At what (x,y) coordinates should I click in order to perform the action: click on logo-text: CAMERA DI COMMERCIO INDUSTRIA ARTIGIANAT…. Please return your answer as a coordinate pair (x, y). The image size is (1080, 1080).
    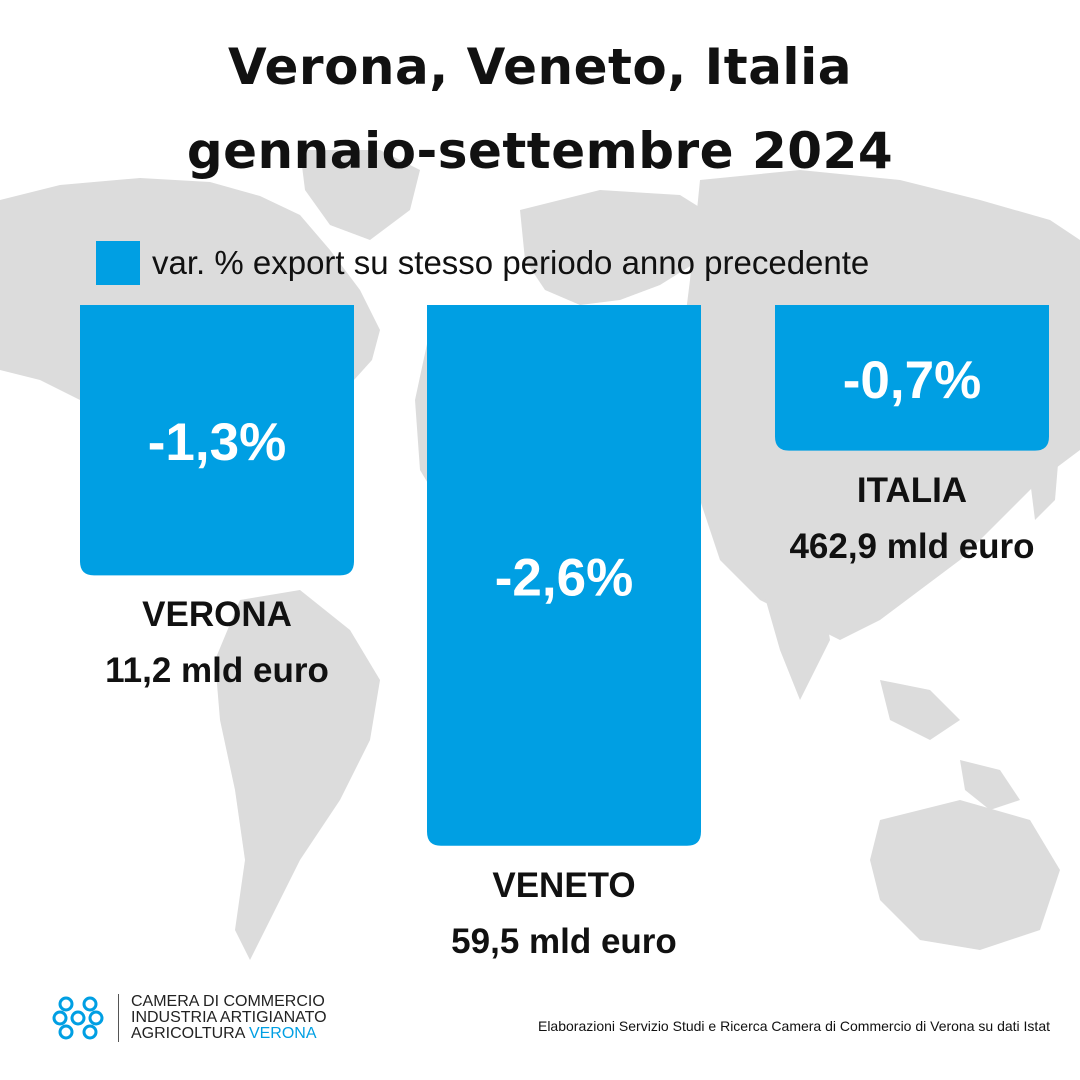
    Looking at the image, I should click on (222, 1018).